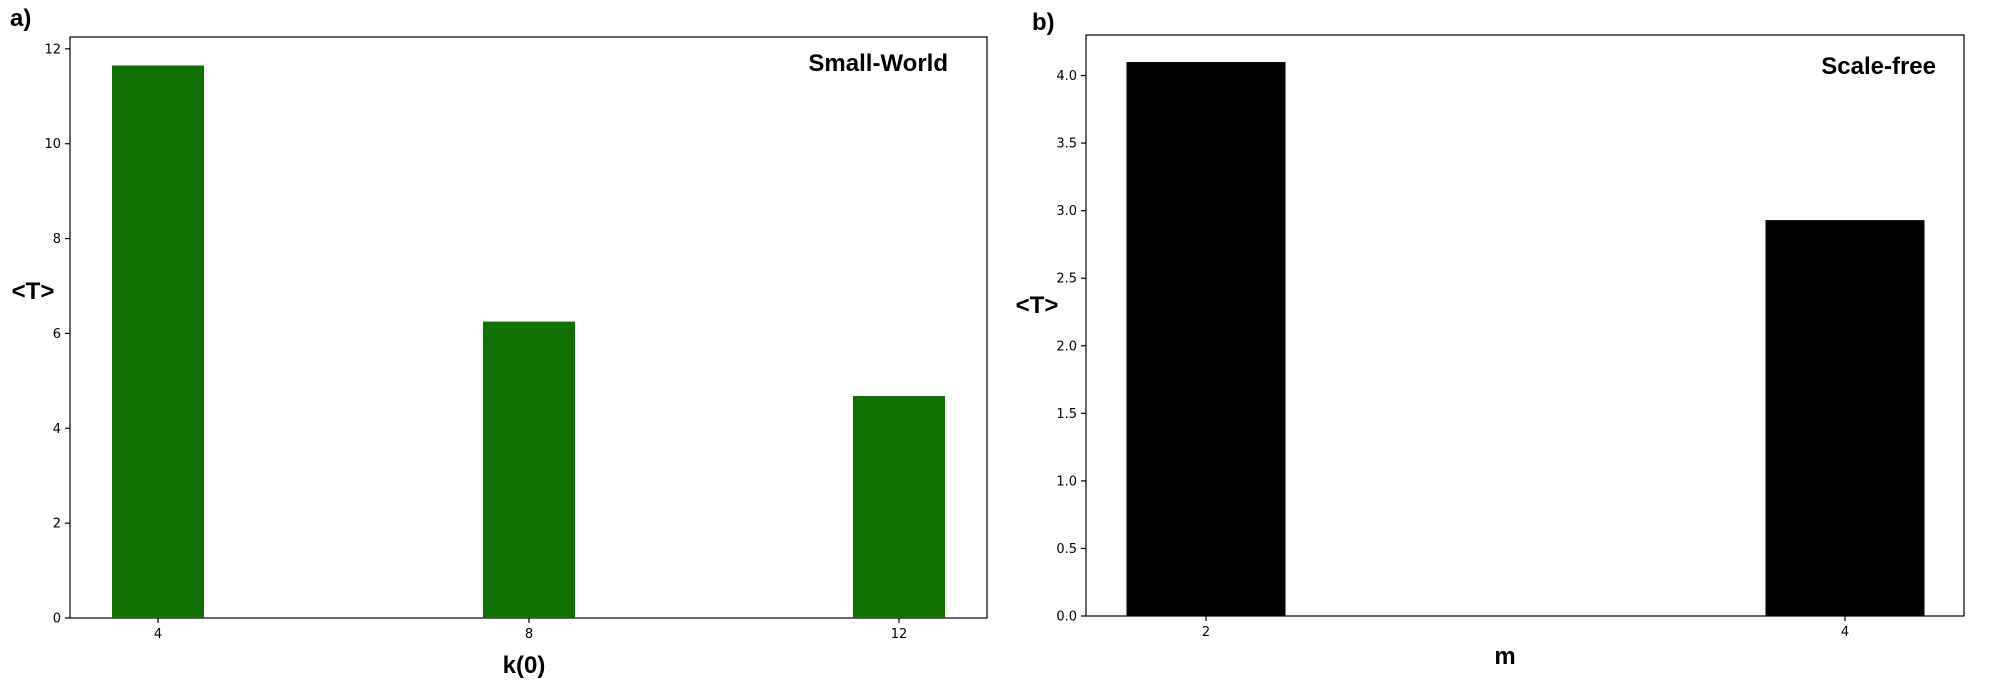  Describe the element at coordinates (899, 634) in the screenshot. I see `x-tick-label-a: 12` at that location.